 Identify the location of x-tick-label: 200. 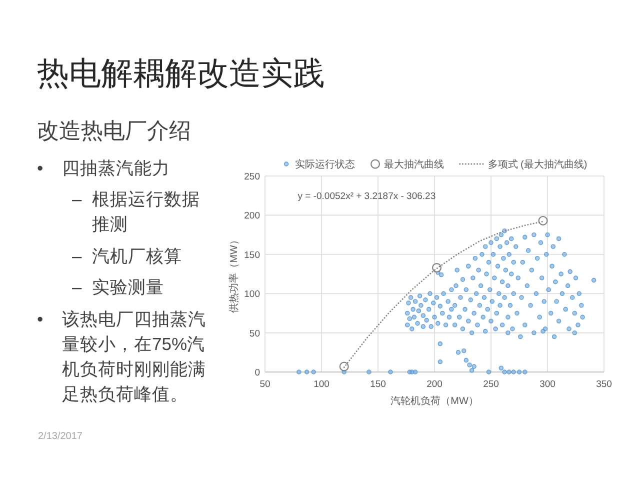
(434, 384).